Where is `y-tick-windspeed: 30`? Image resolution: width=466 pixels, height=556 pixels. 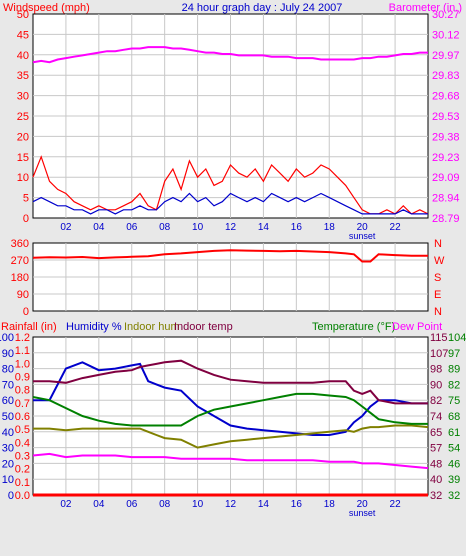 y-tick-windspeed: 30 is located at coordinates (23, 97).